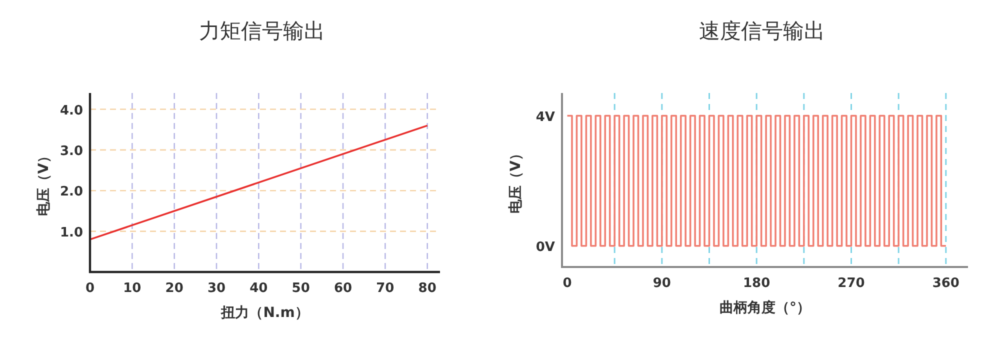  Describe the element at coordinates (301, 288) in the screenshot. I see `x-tick-label: 50` at that location.